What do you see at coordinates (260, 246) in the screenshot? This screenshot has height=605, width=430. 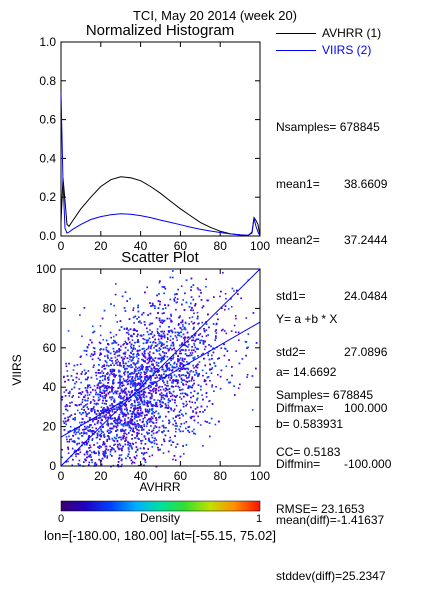 I see `hist-x-tick-label: 100` at bounding box center [260, 246].